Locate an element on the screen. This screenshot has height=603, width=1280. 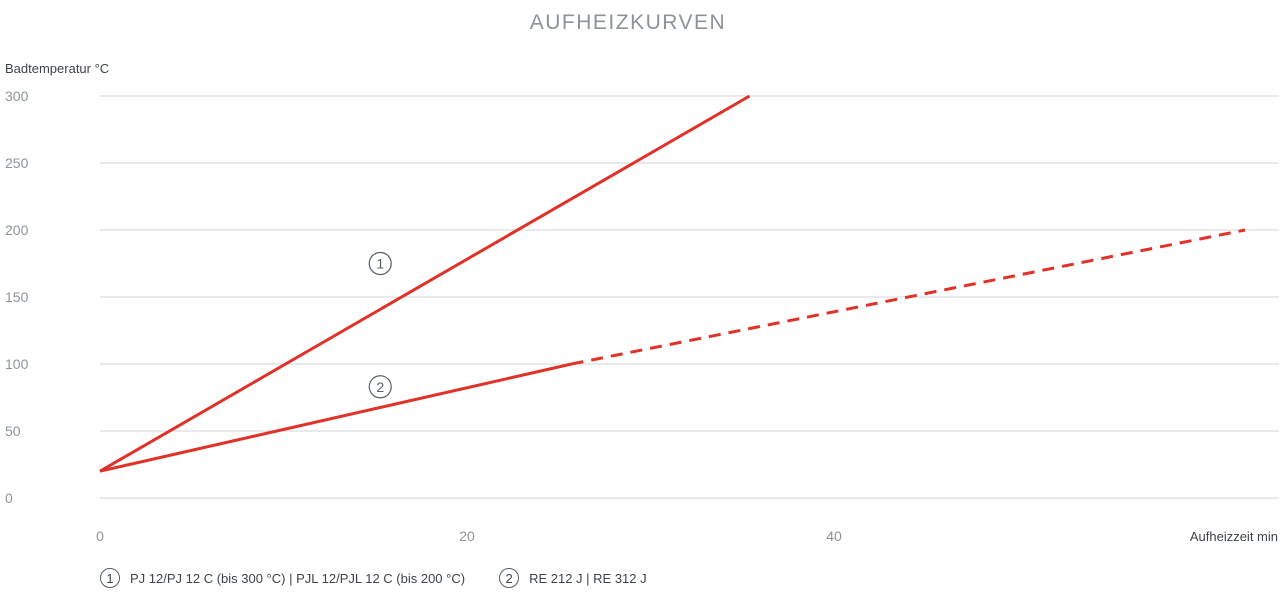
series-2-marker-label: 2 is located at coordinates (380, 387).